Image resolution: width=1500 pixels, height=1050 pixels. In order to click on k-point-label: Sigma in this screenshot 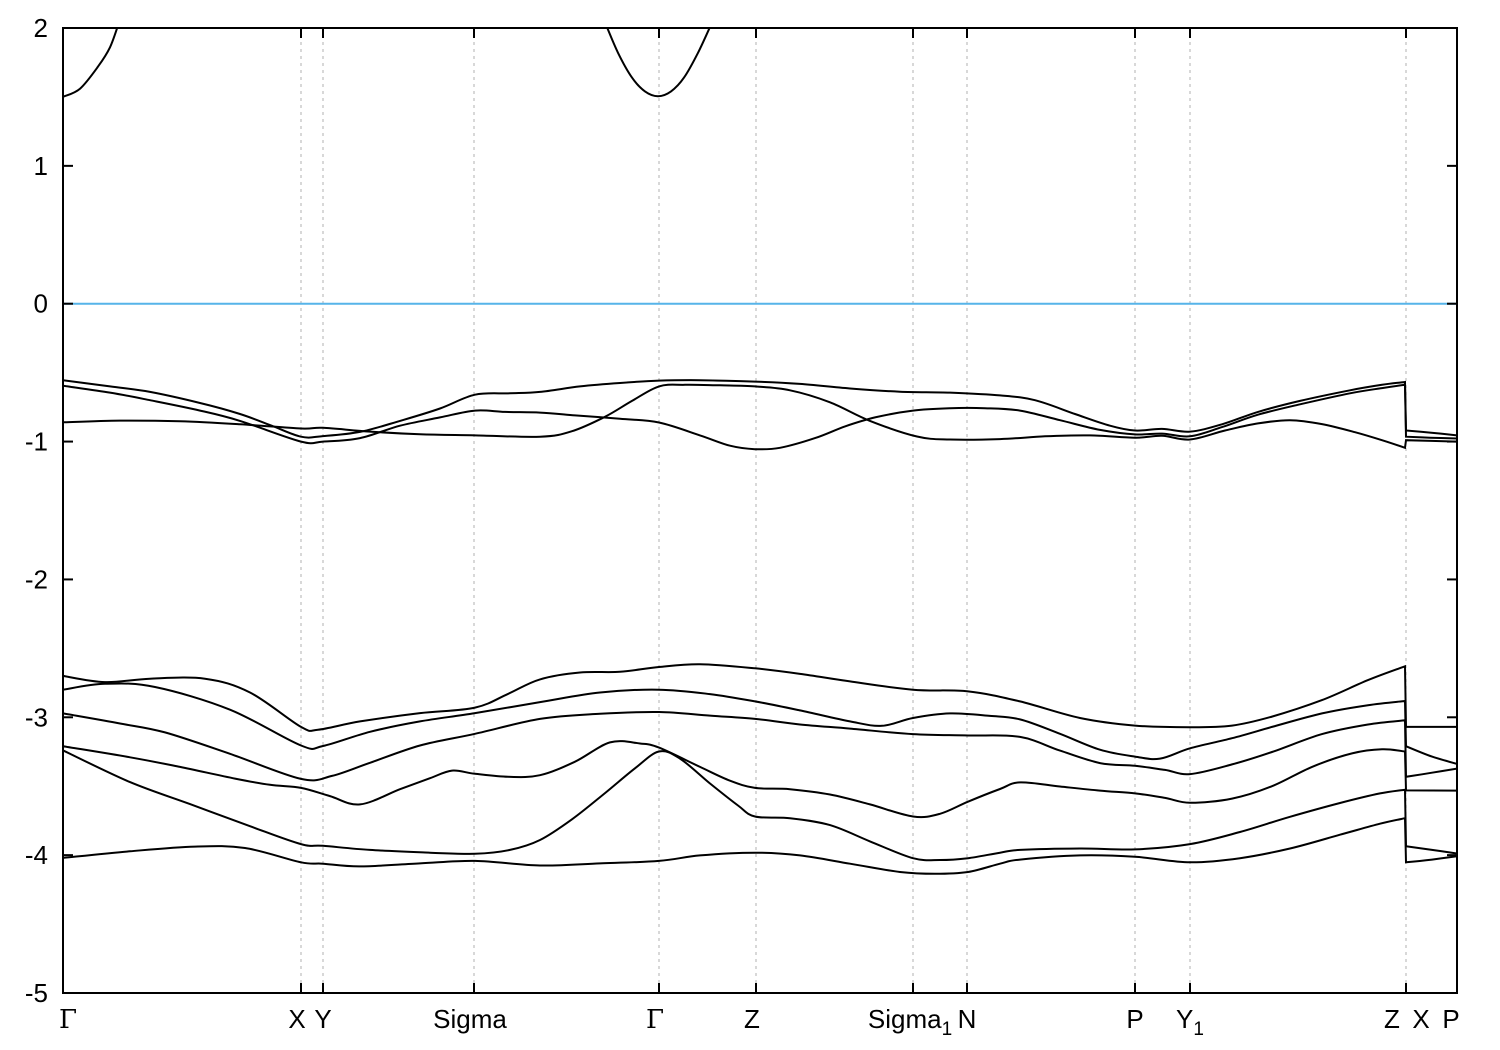, I will do `click(470, 1019)`.